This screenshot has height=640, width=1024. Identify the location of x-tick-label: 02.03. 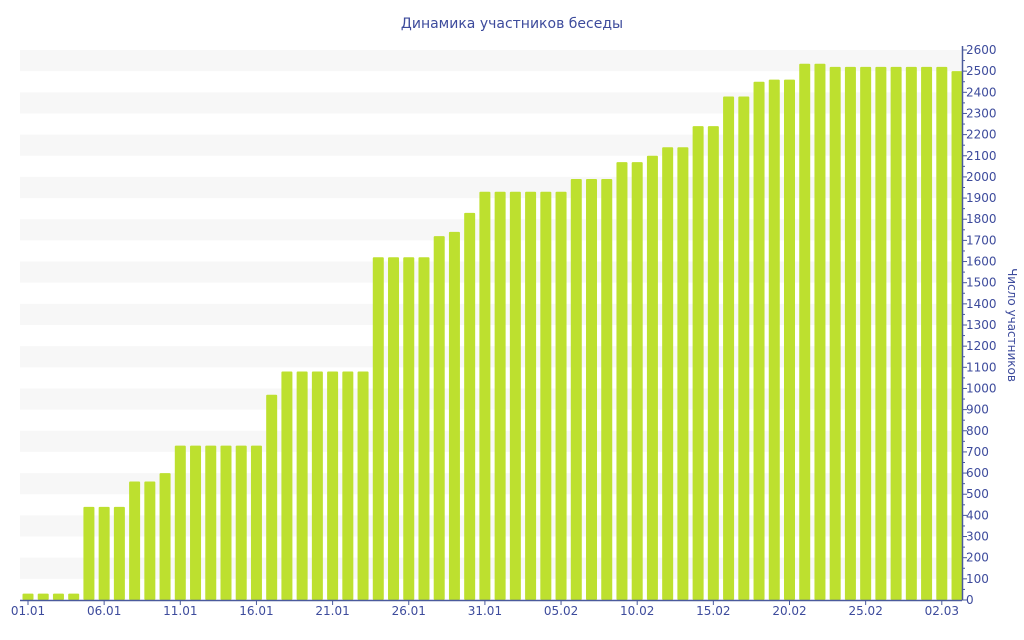
(942, 611).